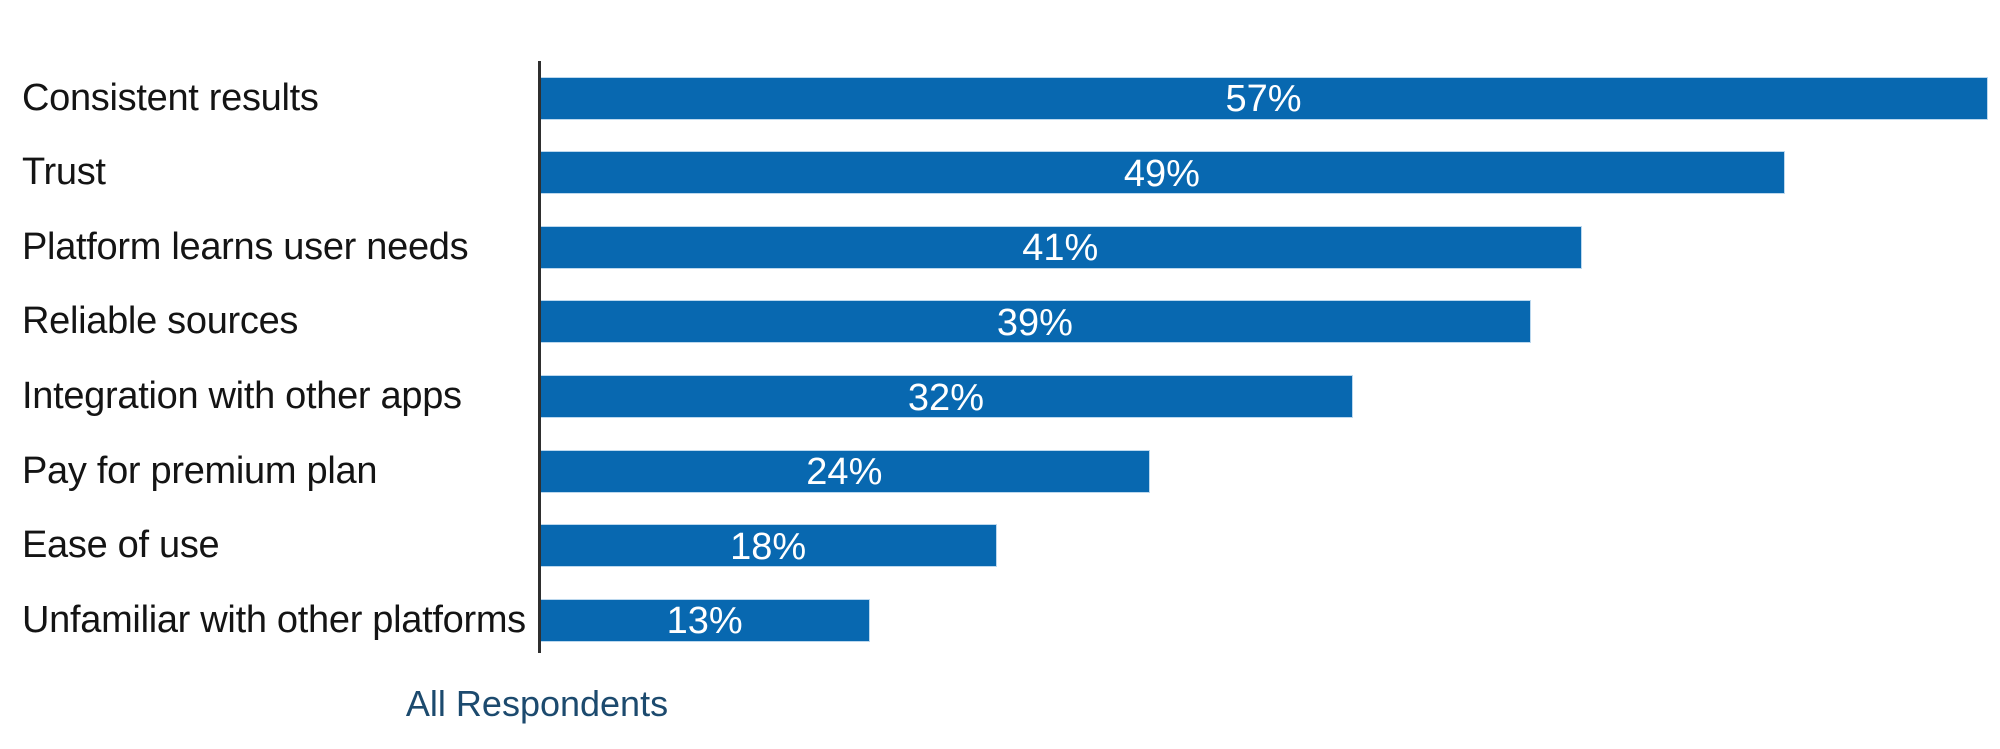  I want to click on series-label: All Respondents, so click(537, 703).